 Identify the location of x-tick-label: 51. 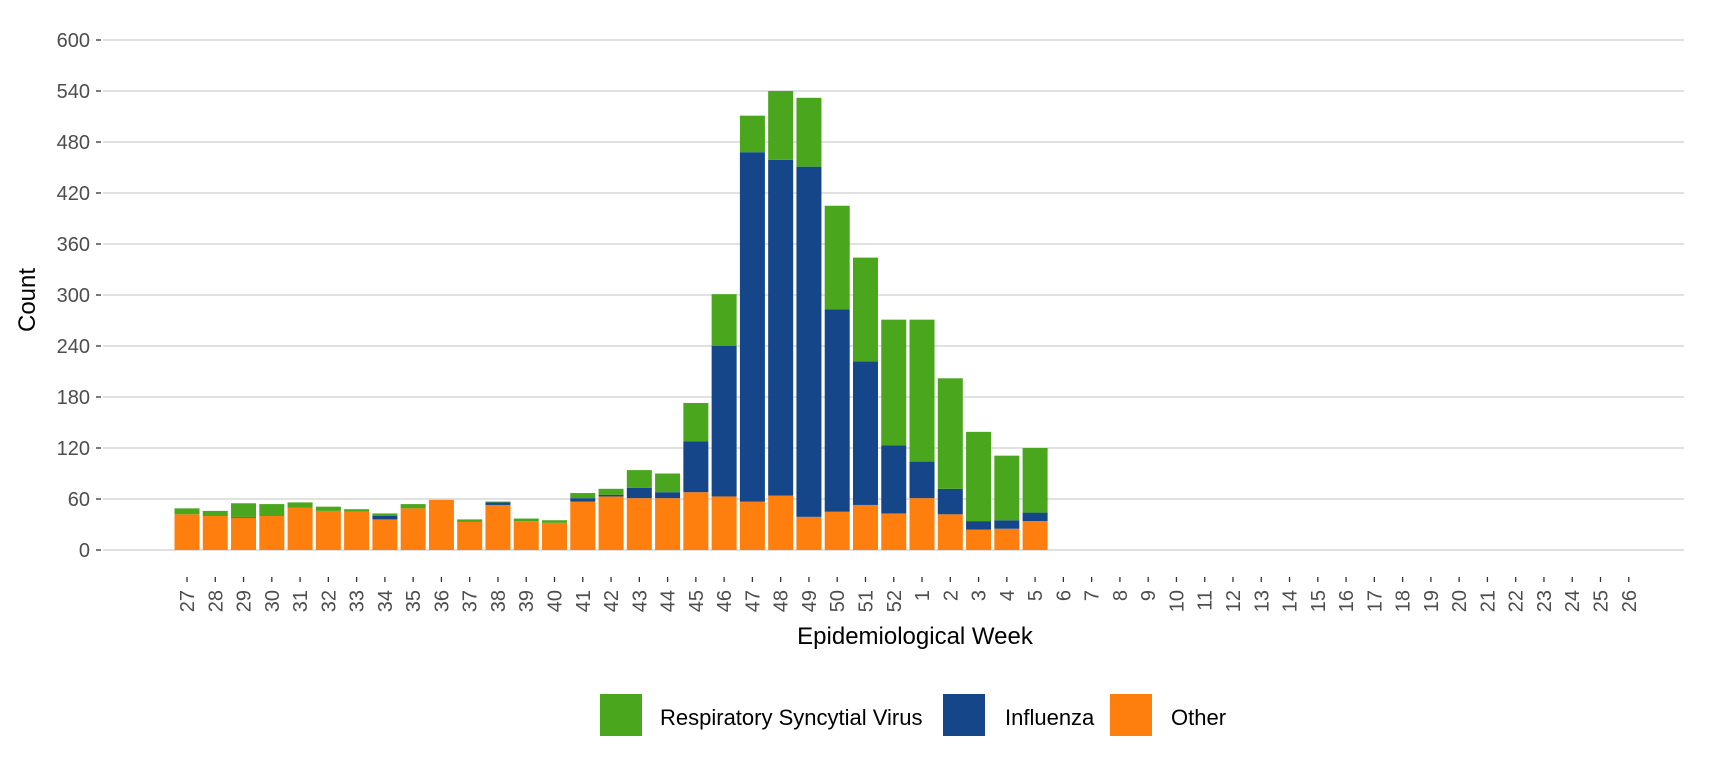
(866, 601).